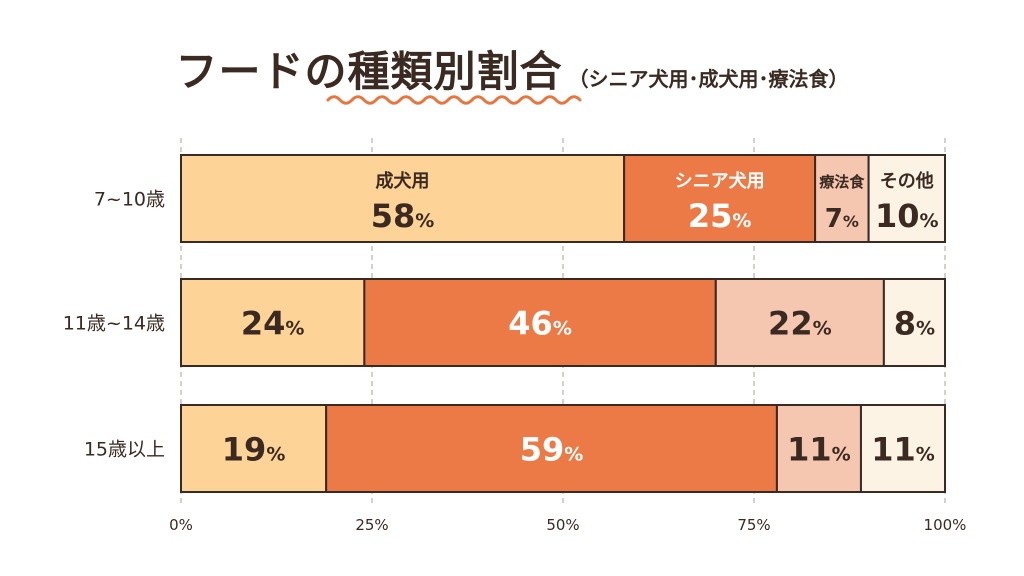  What do you see at coordinates (454, 100) in the screenshot?
I see `title-wave-underline` at bounding box center [454, 100].